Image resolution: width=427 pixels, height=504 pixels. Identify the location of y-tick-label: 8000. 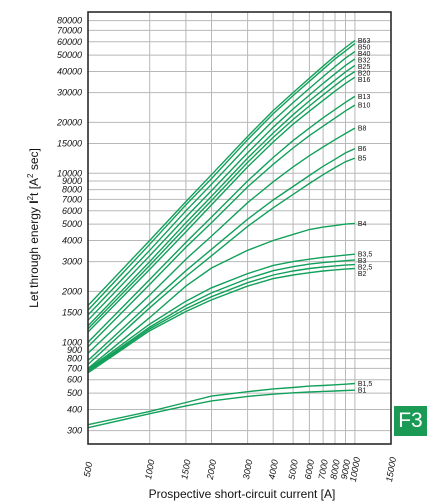
(72, 190).